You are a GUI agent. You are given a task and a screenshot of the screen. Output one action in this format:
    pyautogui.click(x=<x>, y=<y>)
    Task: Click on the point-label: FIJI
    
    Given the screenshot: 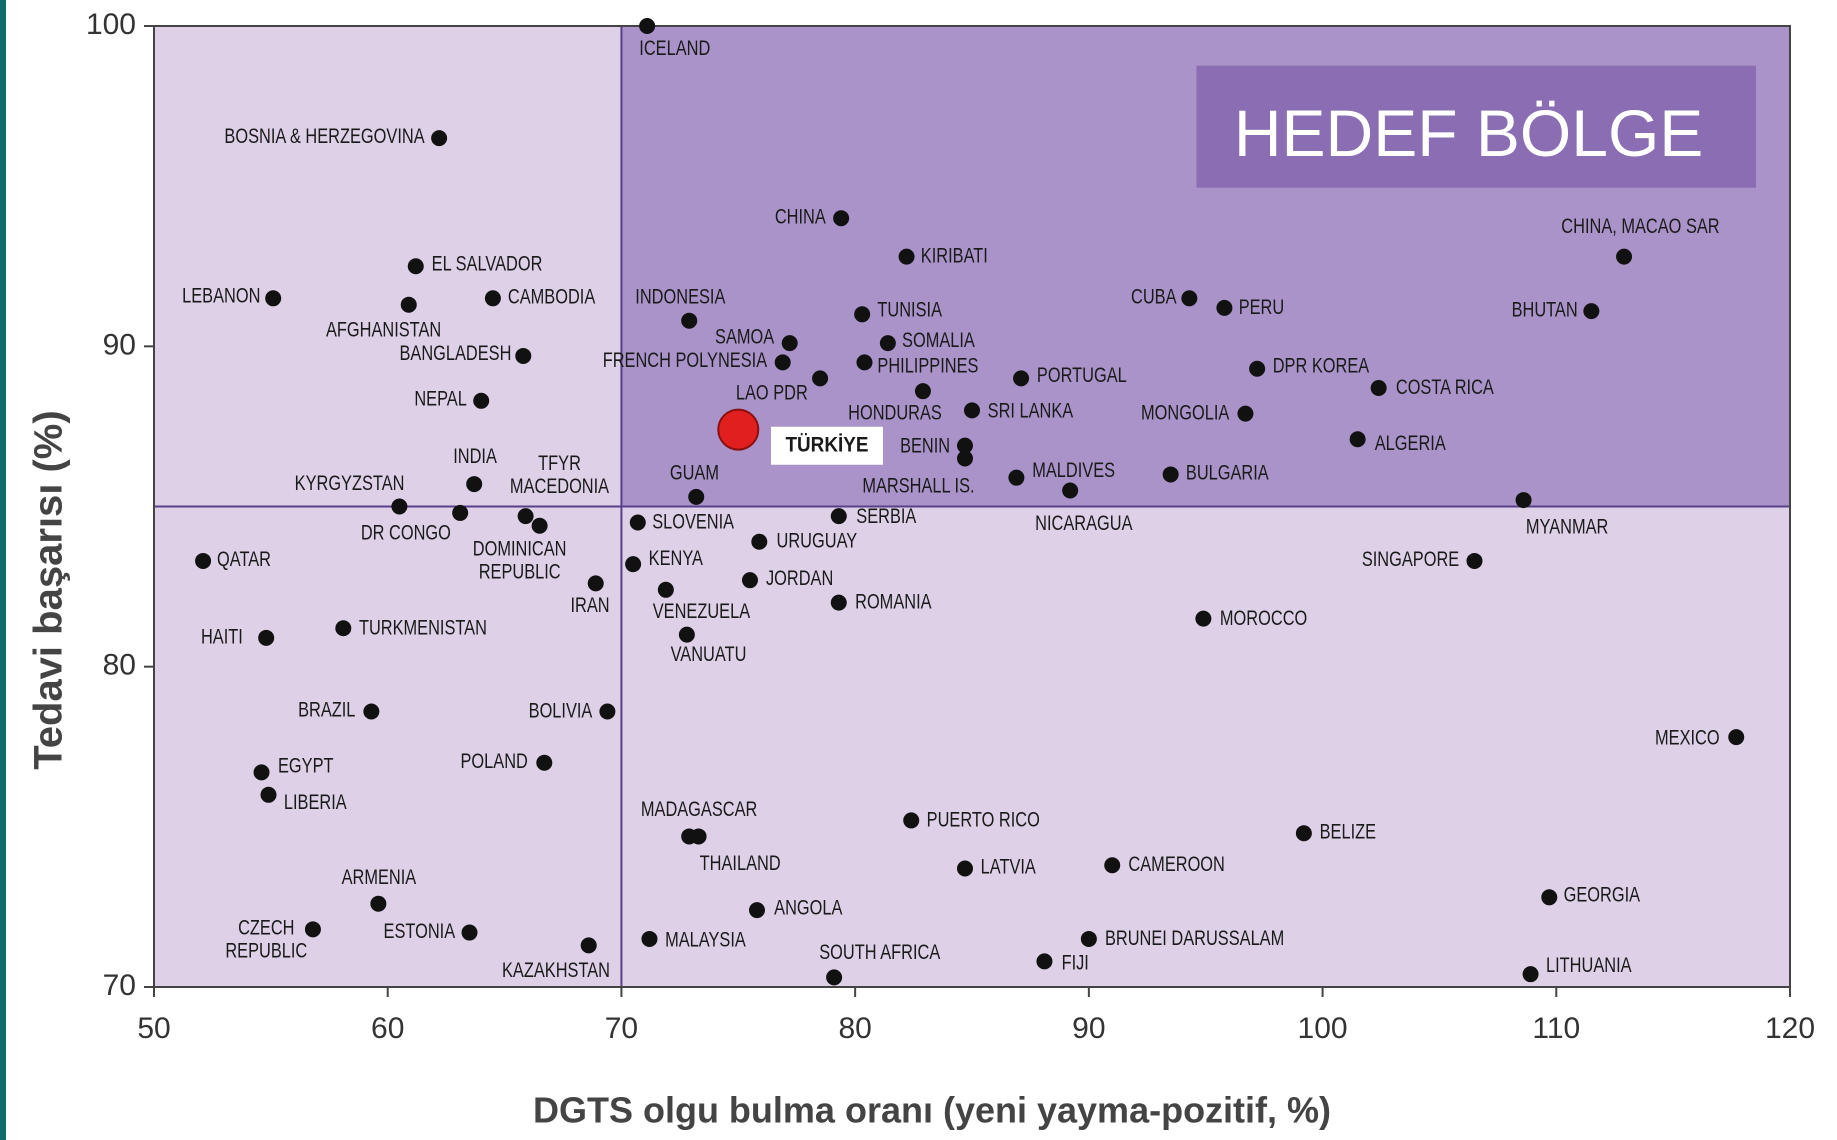 What is the action you would take?
    pyautogui.click(x=1075, y=962)
    